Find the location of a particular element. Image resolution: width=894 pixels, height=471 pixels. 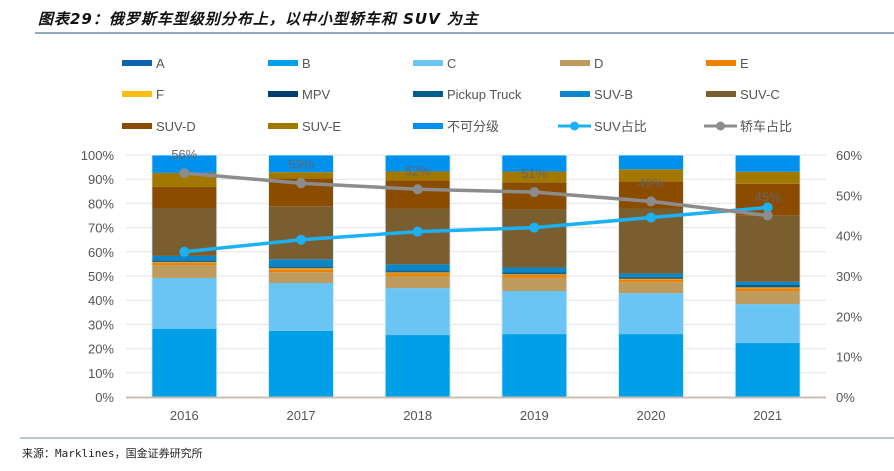

bar-segment-pickup-truck-2018 is located at coordinates (418, 271).